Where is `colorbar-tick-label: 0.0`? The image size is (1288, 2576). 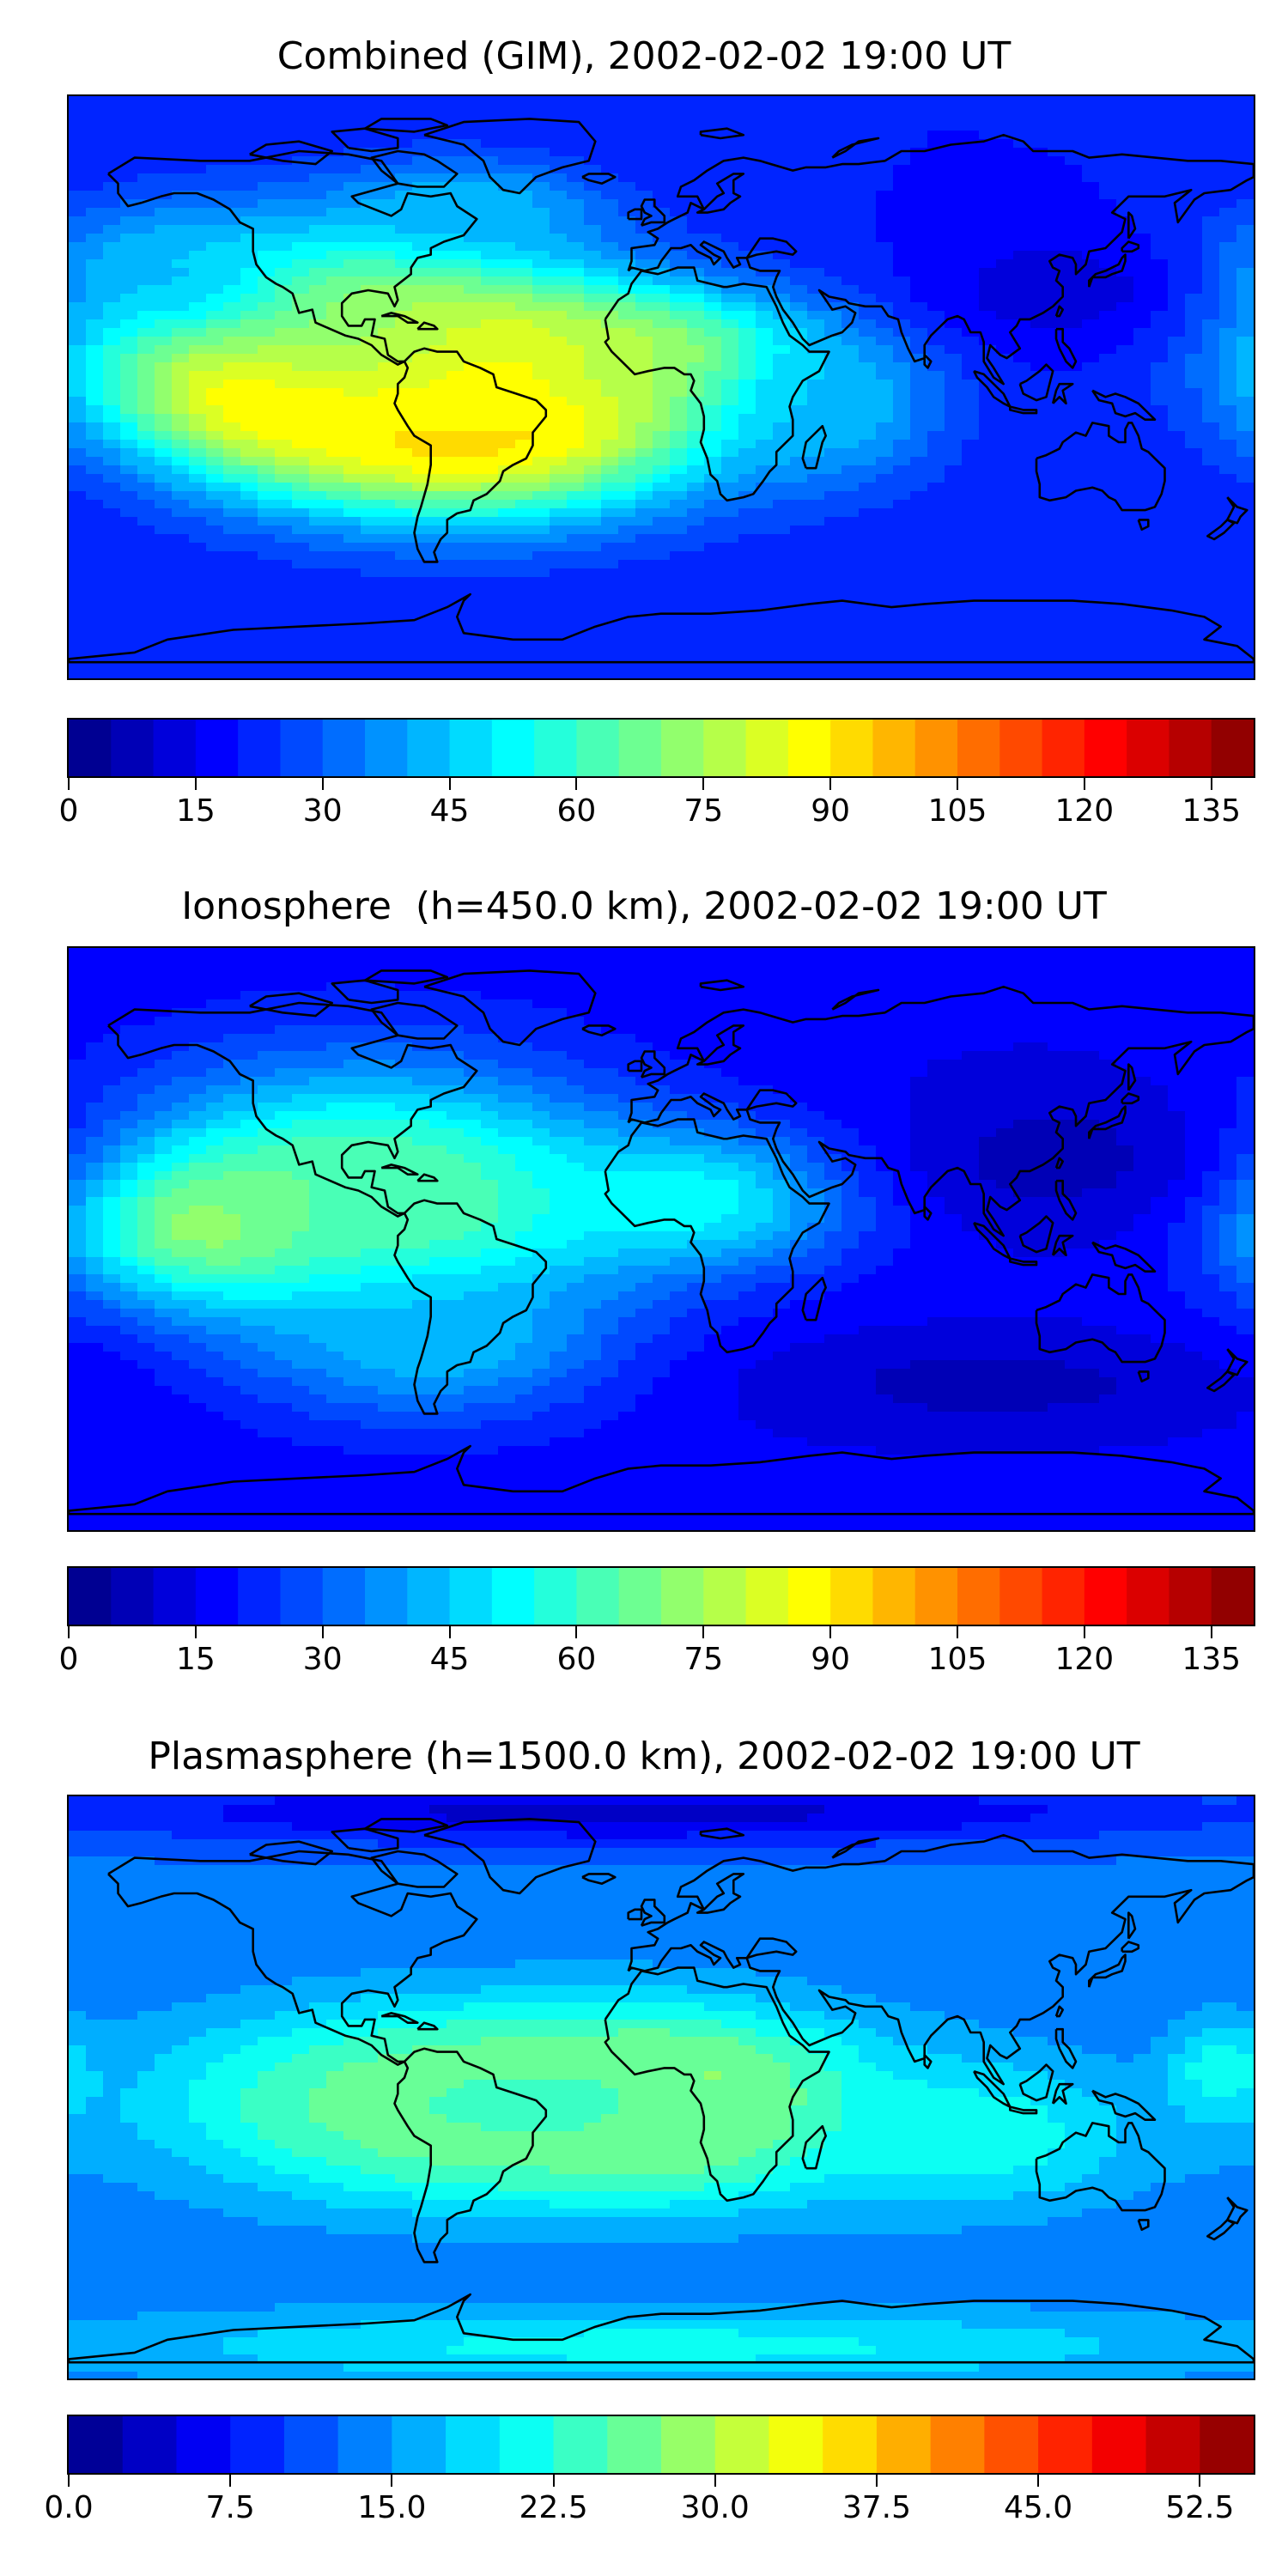
colorbar-tick-label: 0.0 is located at coordinates (69, 2507).